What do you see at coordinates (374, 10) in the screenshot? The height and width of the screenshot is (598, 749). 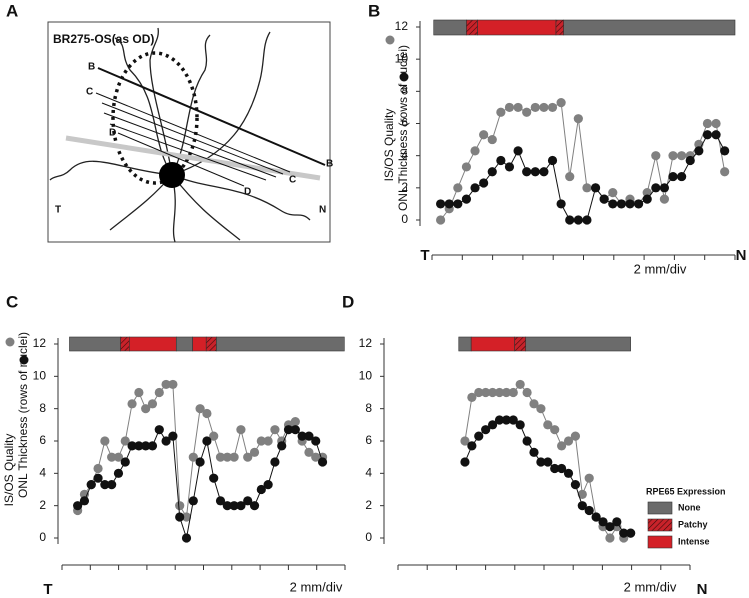 I see `panel-letter: B` at bounding box center [374, 10].